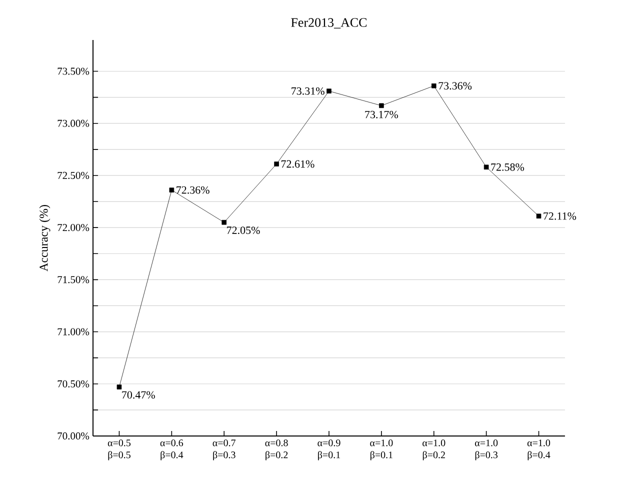 Image resolution: width=621 pixels, height=484 pixels. Describe the element at coordinates (486, 450) in the screenshot. I see `x-tick-label: α=1.0 β=0.3` at that location.